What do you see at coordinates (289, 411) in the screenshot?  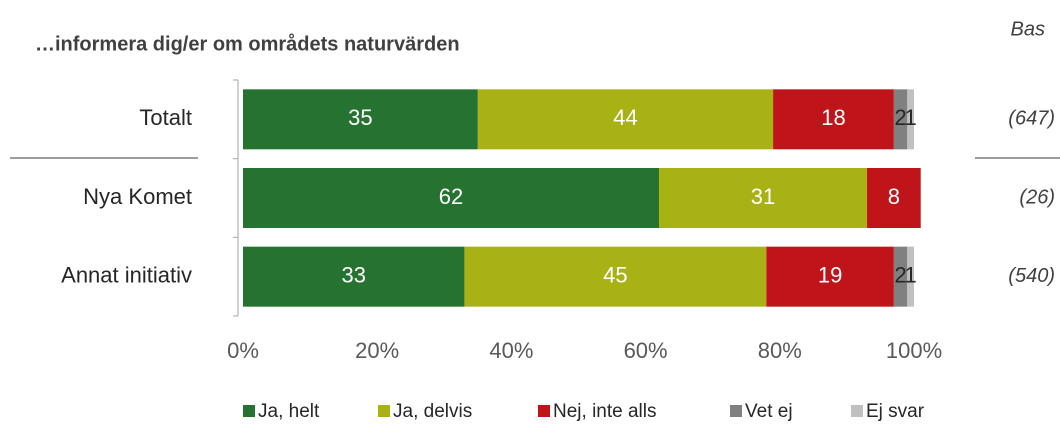 I see `legend-label: Ja, helt` at bounding box center [289, 411].